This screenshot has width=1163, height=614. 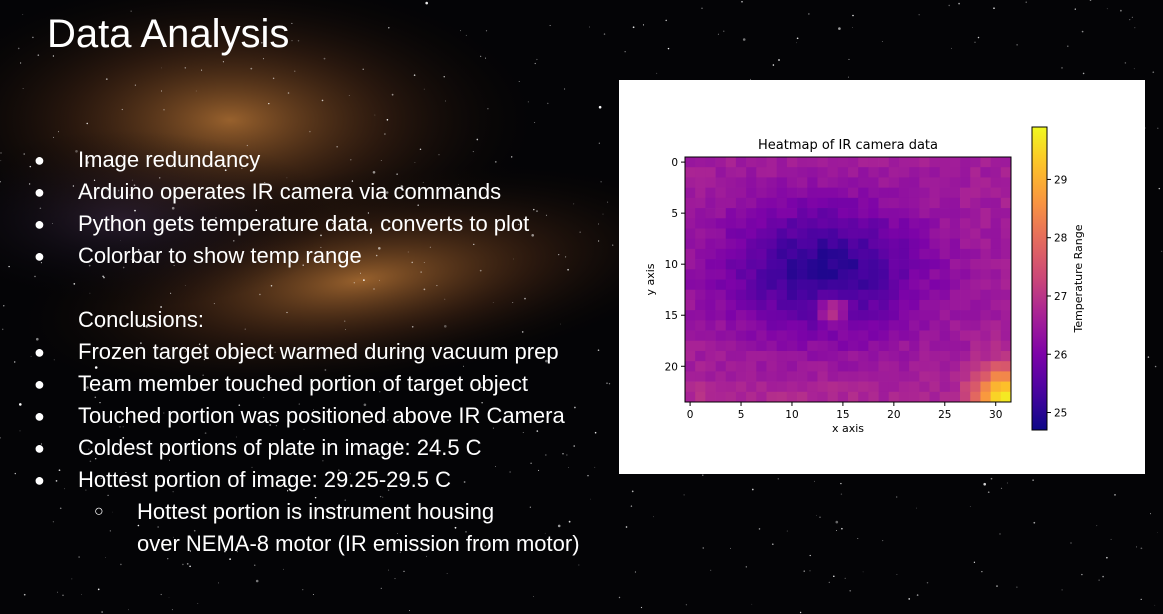 What do you see at coordinates (1061, 355) in the screenshot?
I see `colorbar-tick-label: 26` at bounding box center [1061, 355].